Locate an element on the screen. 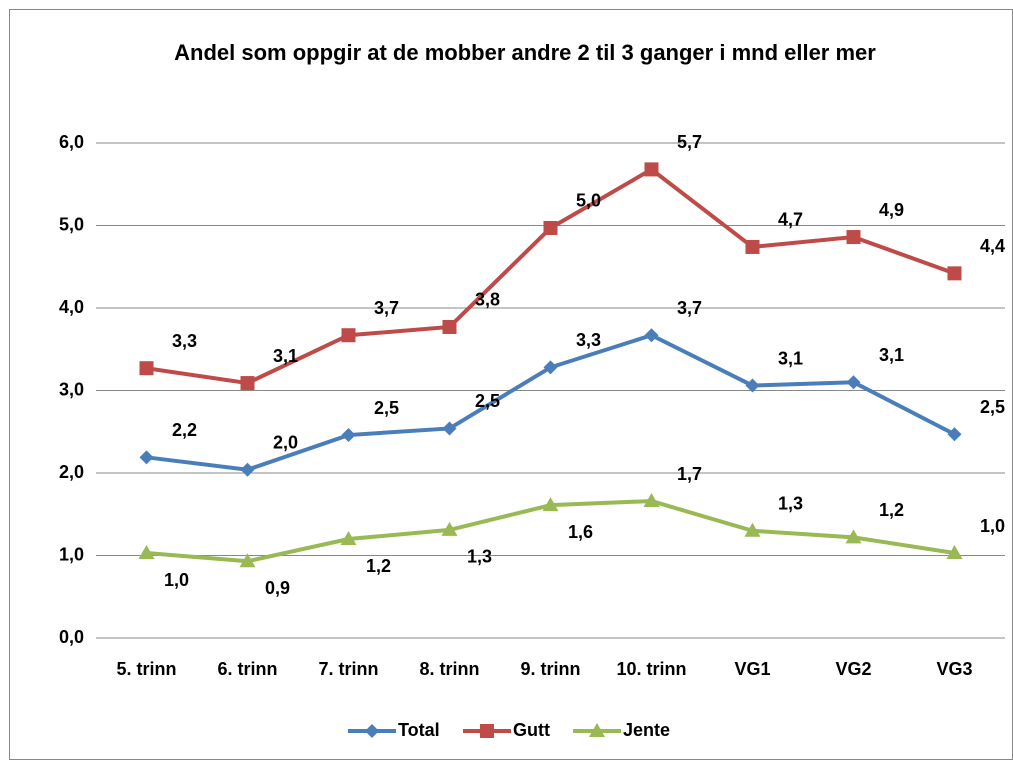 The width and height of the screenshot is (1013, 760). y-tick-label: 1,0 is located at coordinates (71, 554).